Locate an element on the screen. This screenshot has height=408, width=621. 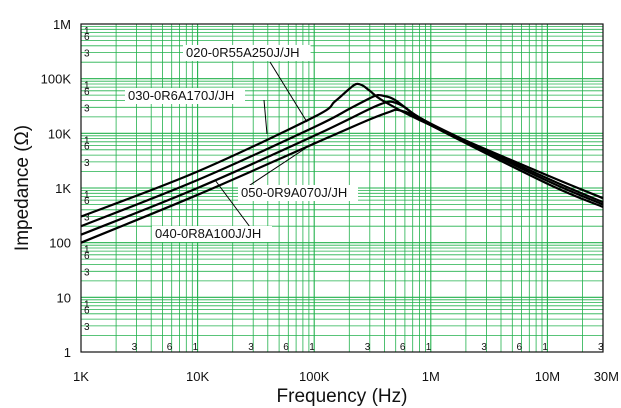
y-axis-title: Impedance (Ω) is located at coordinates (22, 188).